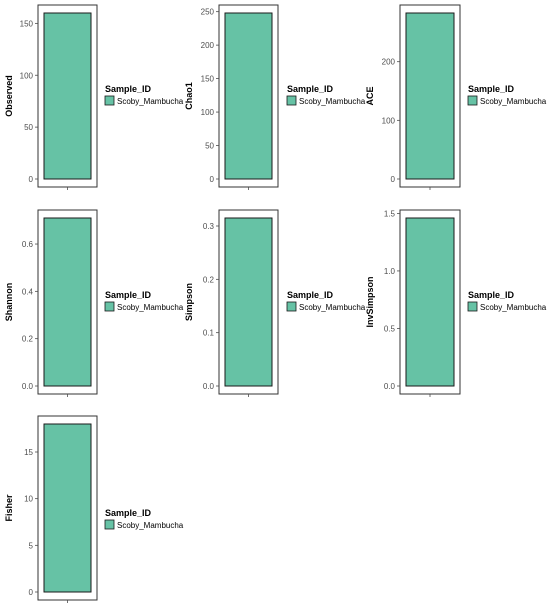  I want to click on y-axis-label: Simpson, so click(189, 302).